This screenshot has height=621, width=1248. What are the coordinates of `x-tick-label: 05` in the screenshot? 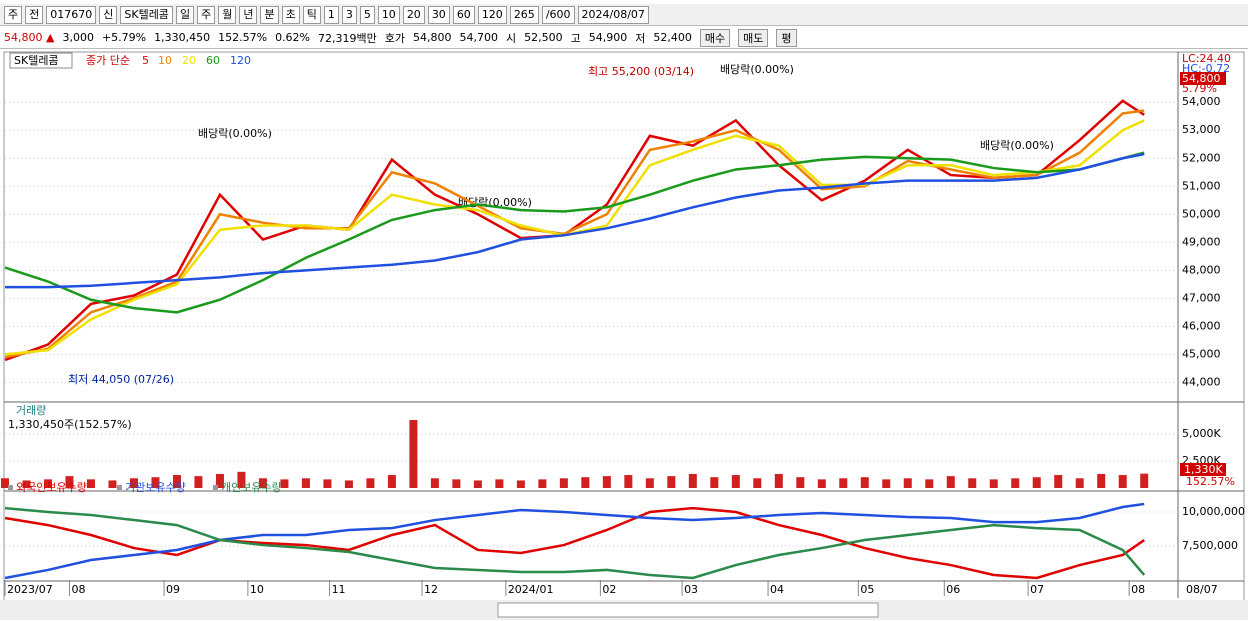 It's located at (867, 589).